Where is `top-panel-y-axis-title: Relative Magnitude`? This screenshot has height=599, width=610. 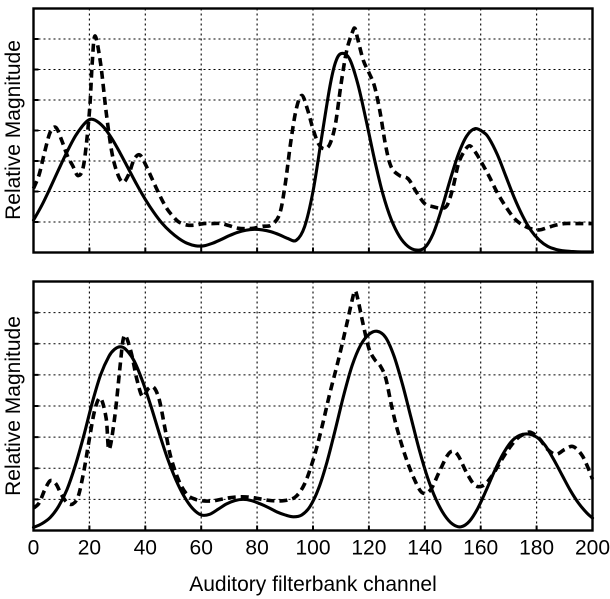 top-panel-y-axis-title: Relative Magnitude is located at coordinates (13, 130).